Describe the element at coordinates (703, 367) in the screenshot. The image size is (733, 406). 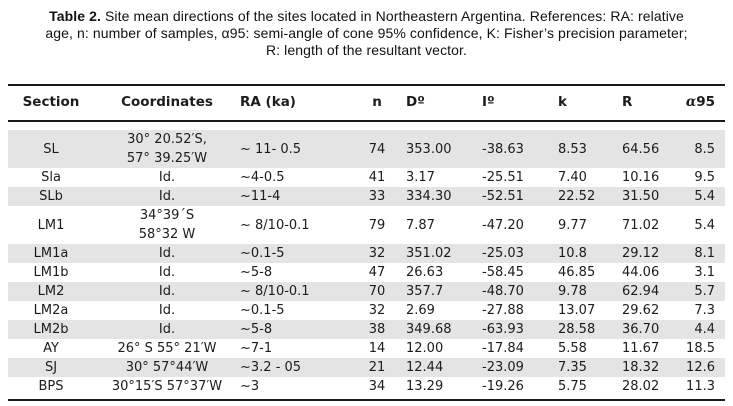
I see `cell-alpha95: 12.6` at that location.